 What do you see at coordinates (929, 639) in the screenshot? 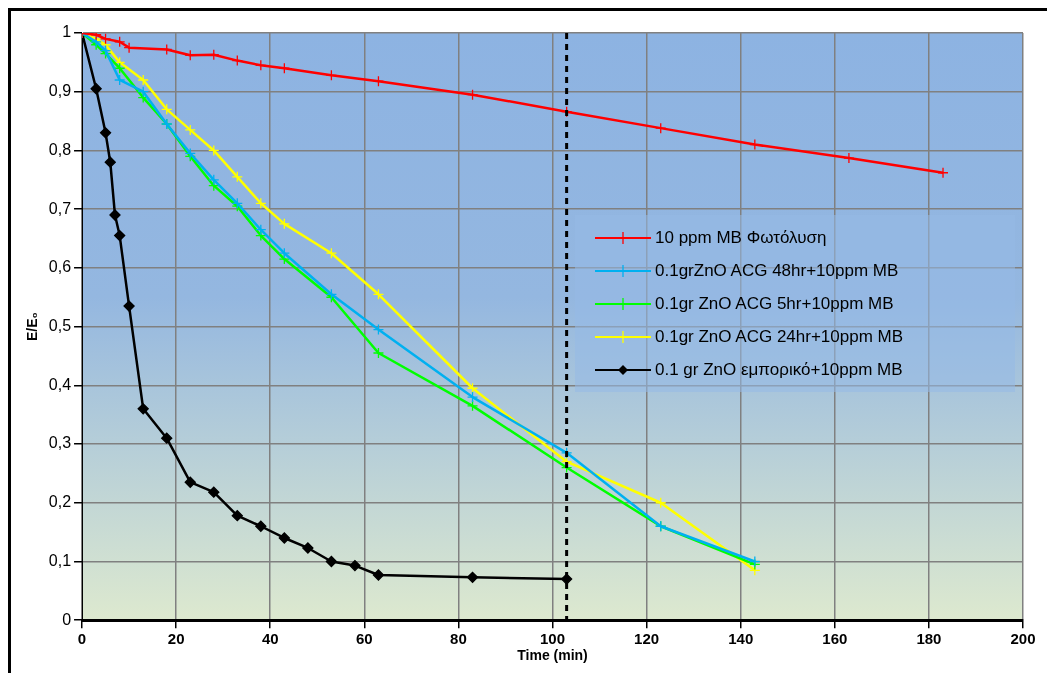
I see `x-tick-label: 180` at bounding box center [929, 639].